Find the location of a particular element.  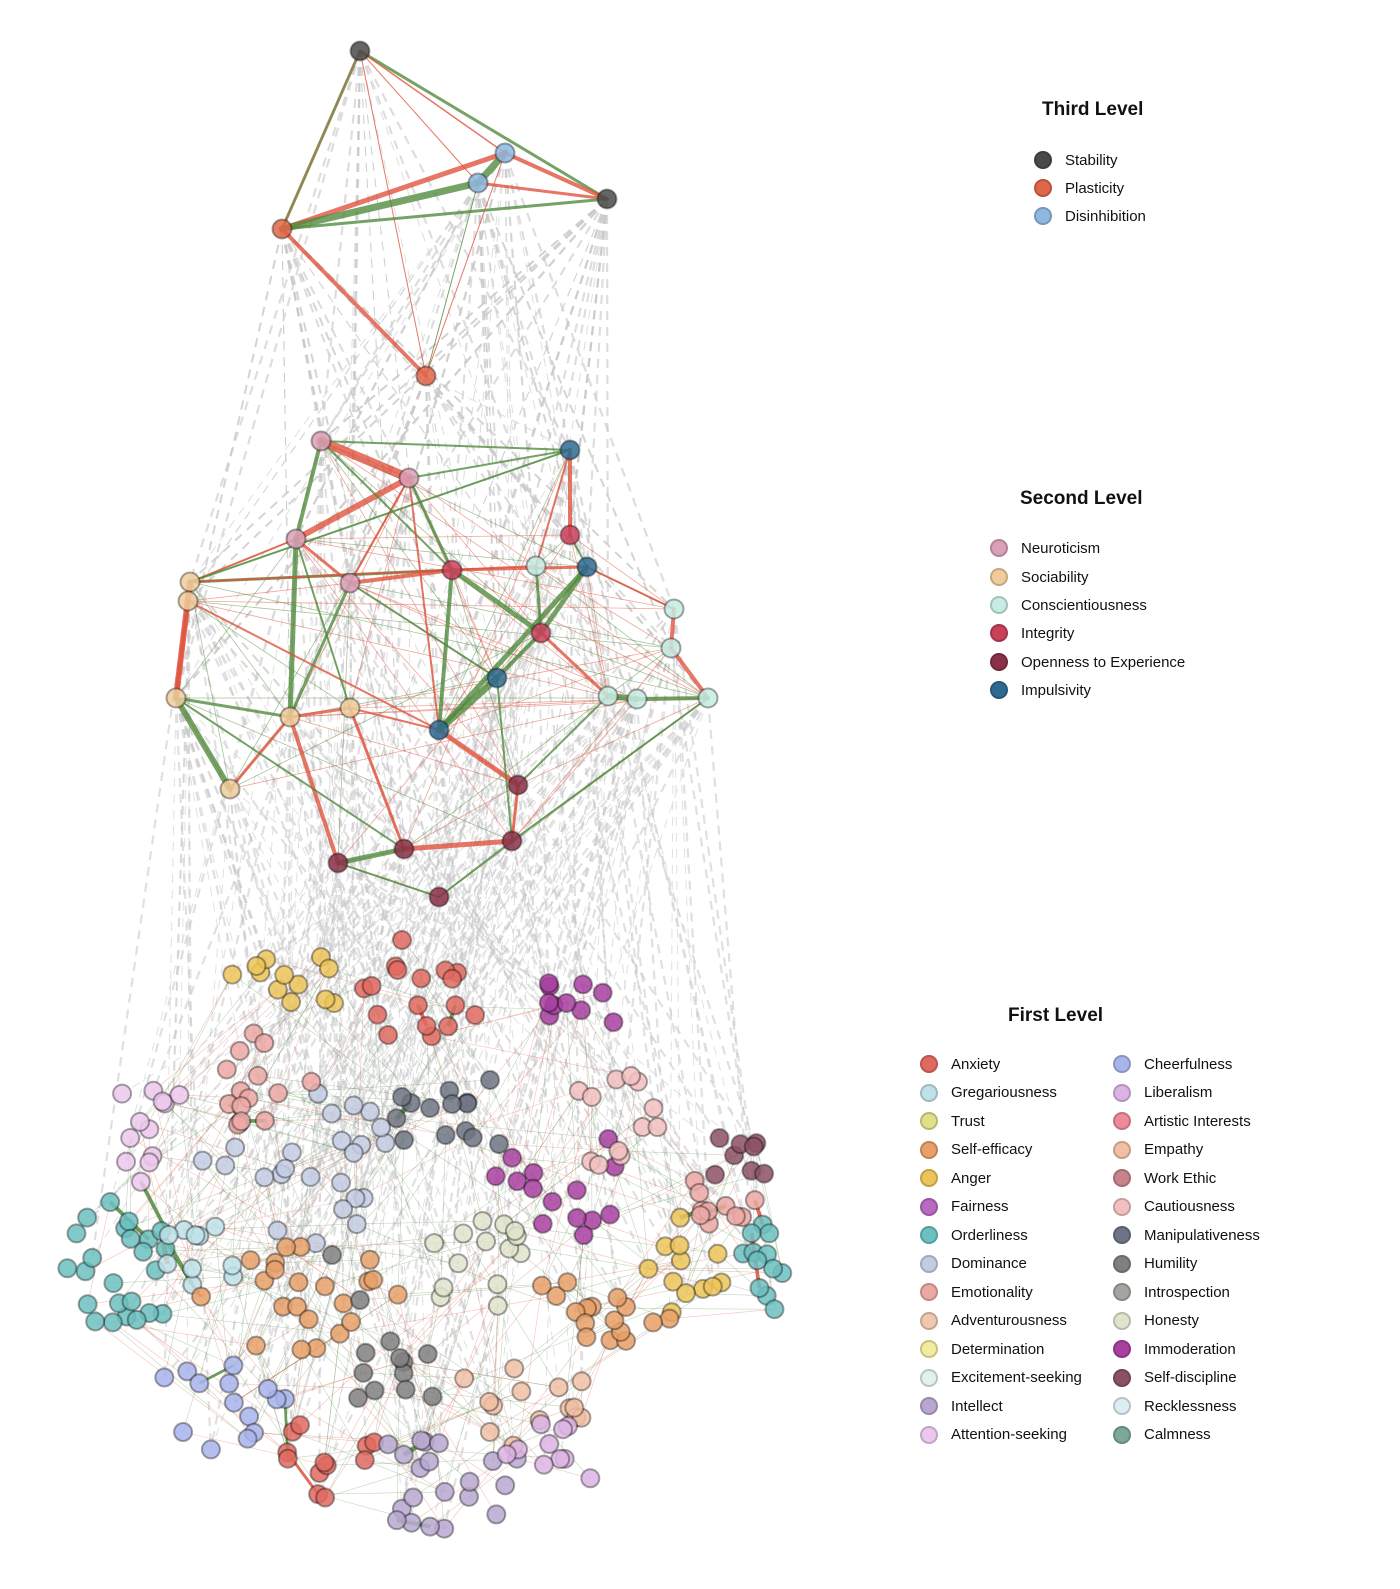

legend-item-manipulativeness: Manipulativeness is located at coordinates (1186, 1235).